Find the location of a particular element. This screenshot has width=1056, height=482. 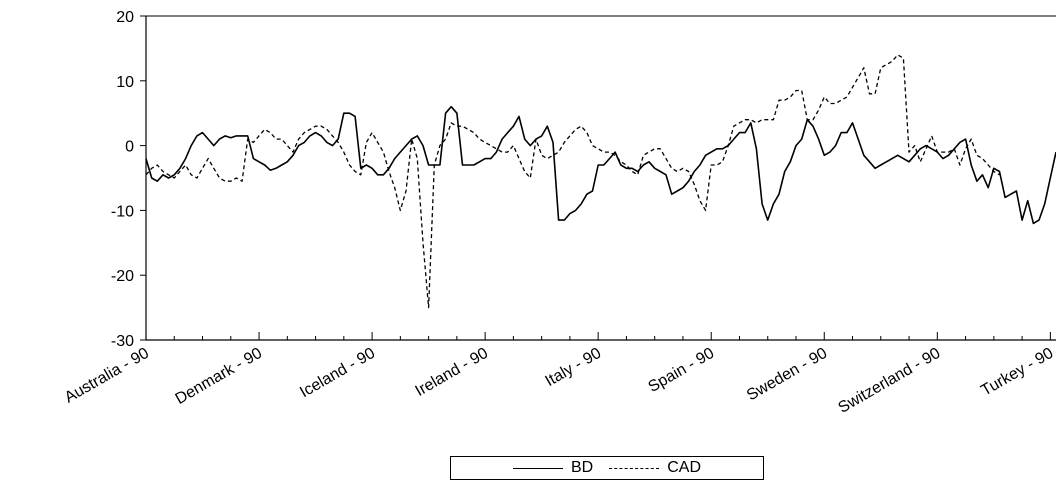

y-axis: 20 10 0 -10 -20 -30 is located at coordinates (128, 179).